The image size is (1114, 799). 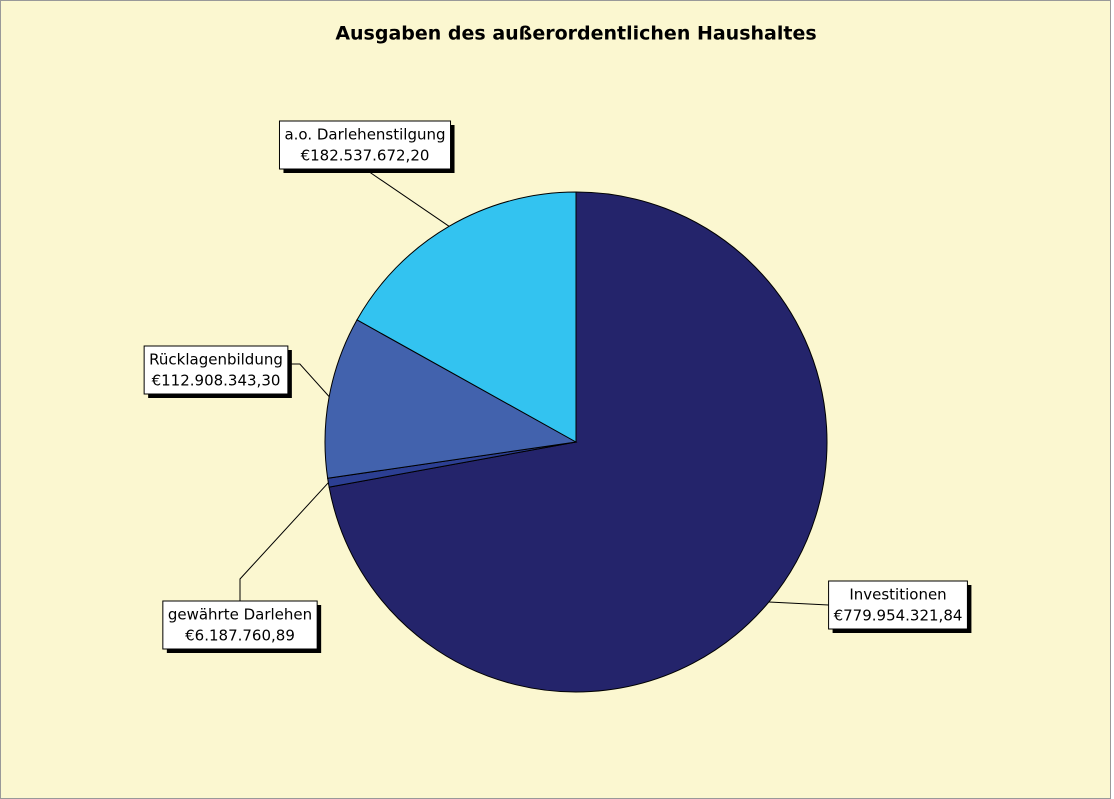 What do you see at coordinates (898, 616) in the screenshot?
I see `slice-value-label: €779.954.321,84` at bounding box center [898, 616].